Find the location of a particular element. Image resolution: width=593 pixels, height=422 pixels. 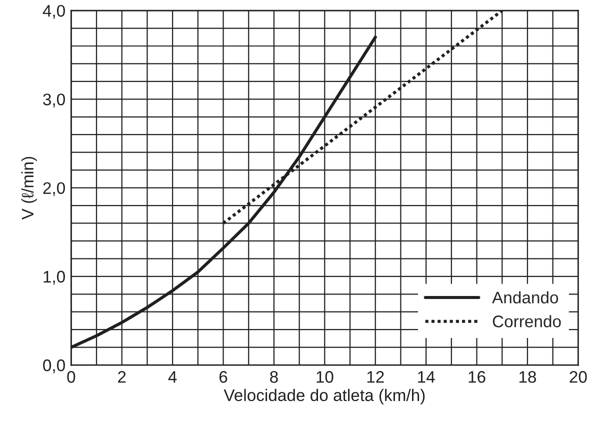

x-tick-label: 16 is located at coordinates (477, 377).